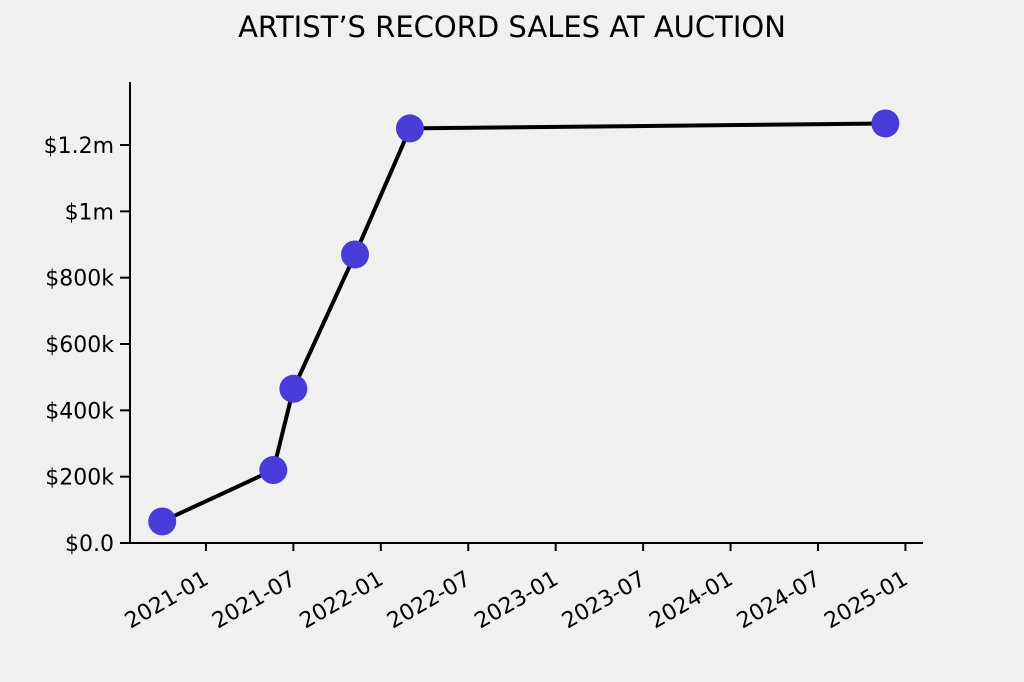 Image resolution: width=1024 pixels, height=682 pixels. What do you see at coordinates (79, 478) in the screenshot?
I see `y-tick-label: $200k` at bounding box center [79, 478].